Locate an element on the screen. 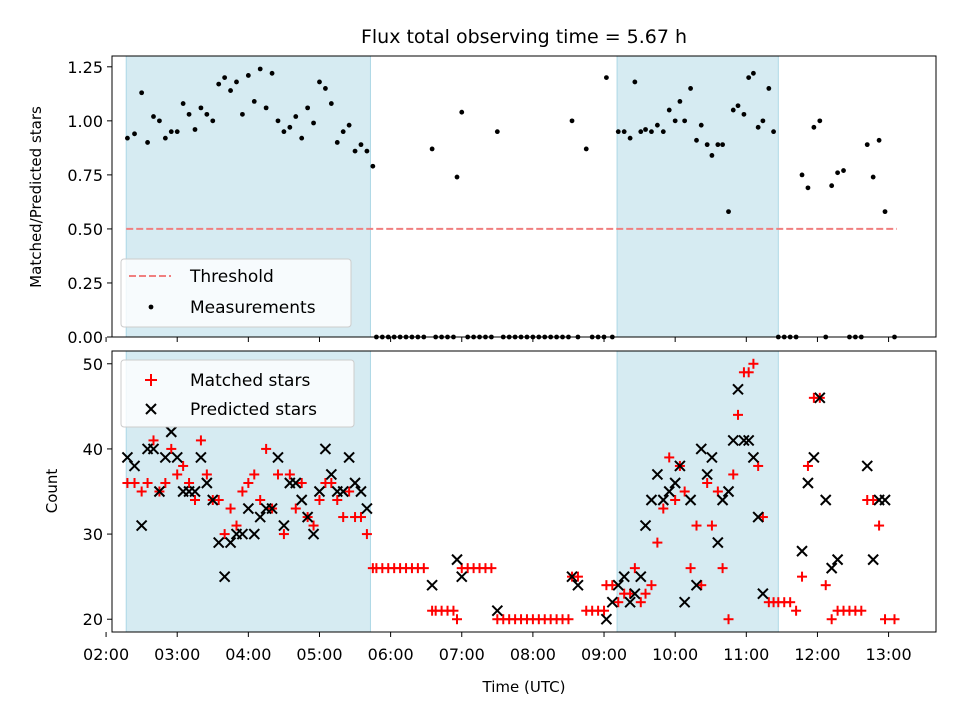 This screenshot has height=720, width=960. y-tick-label: 20 is located at coordinates (93, 619).